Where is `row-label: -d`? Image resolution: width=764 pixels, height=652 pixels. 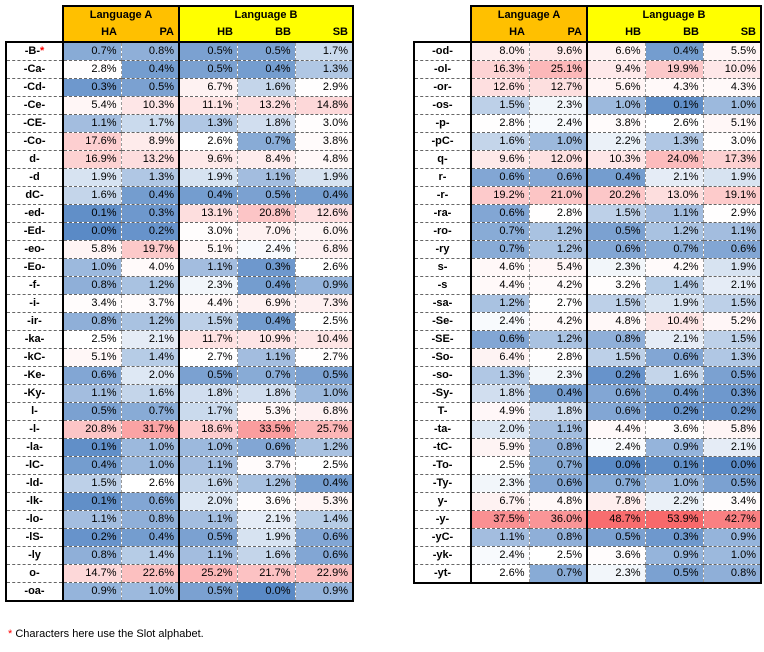
row-label: -d is located at coordinates (34, 177).